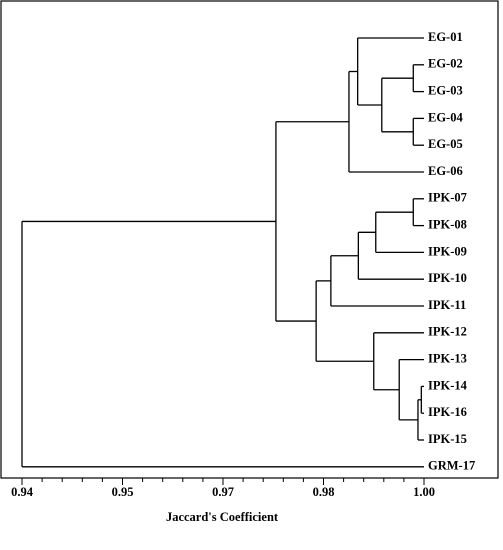 The height and width of the screenshot is (550, 503). I want to click on x-tick-label: 0.94, so click(22, 492).